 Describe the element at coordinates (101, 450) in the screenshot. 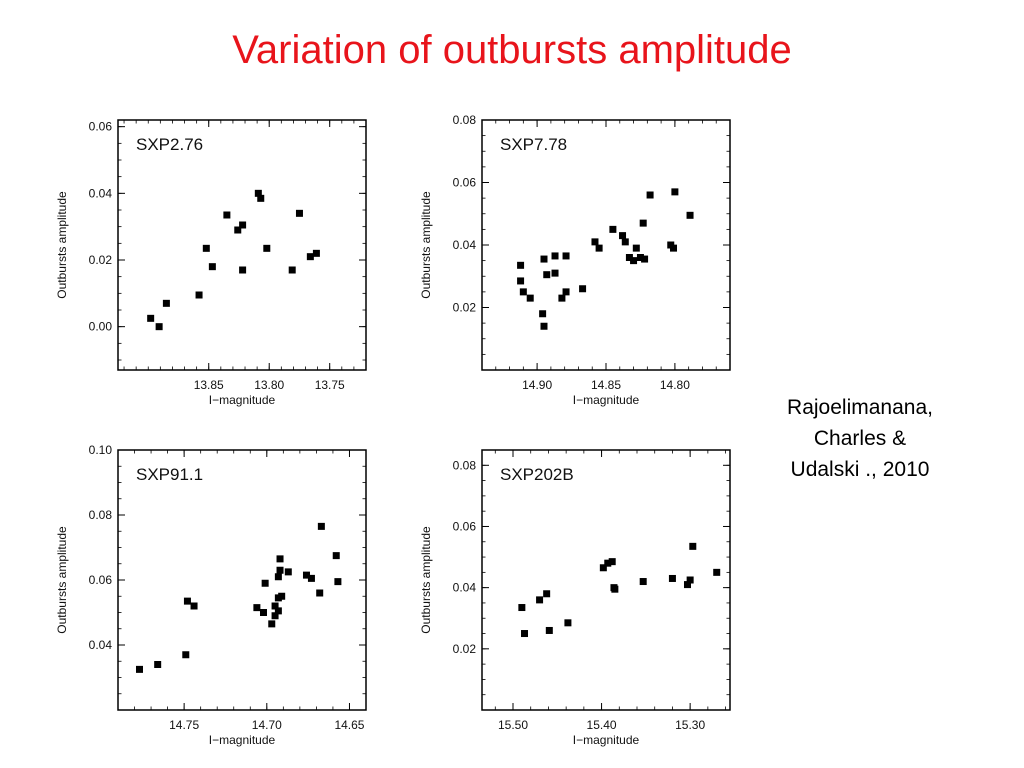

I see `y-tick-label: 0.10` at that location.